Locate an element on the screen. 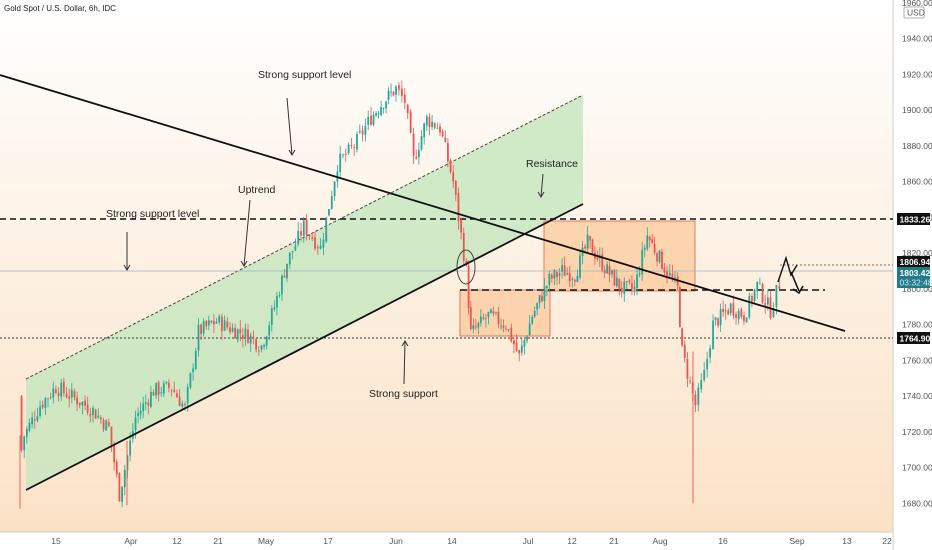  x-tick-label: 14 is located at coordinates (452, 541).